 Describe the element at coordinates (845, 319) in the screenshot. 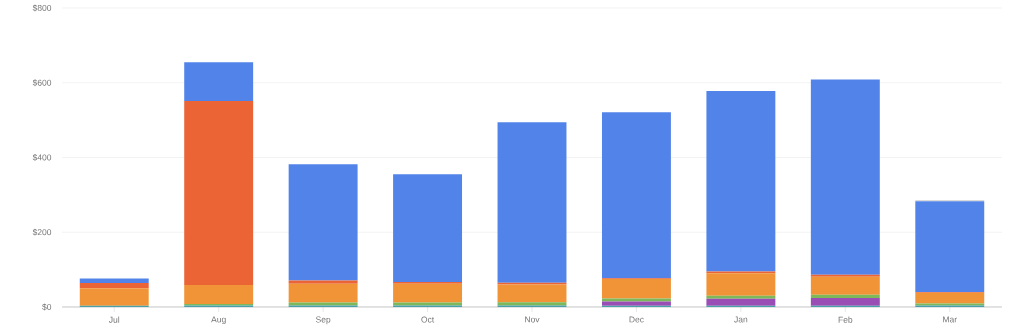

I see `x-tick-label: Feb` at that location.